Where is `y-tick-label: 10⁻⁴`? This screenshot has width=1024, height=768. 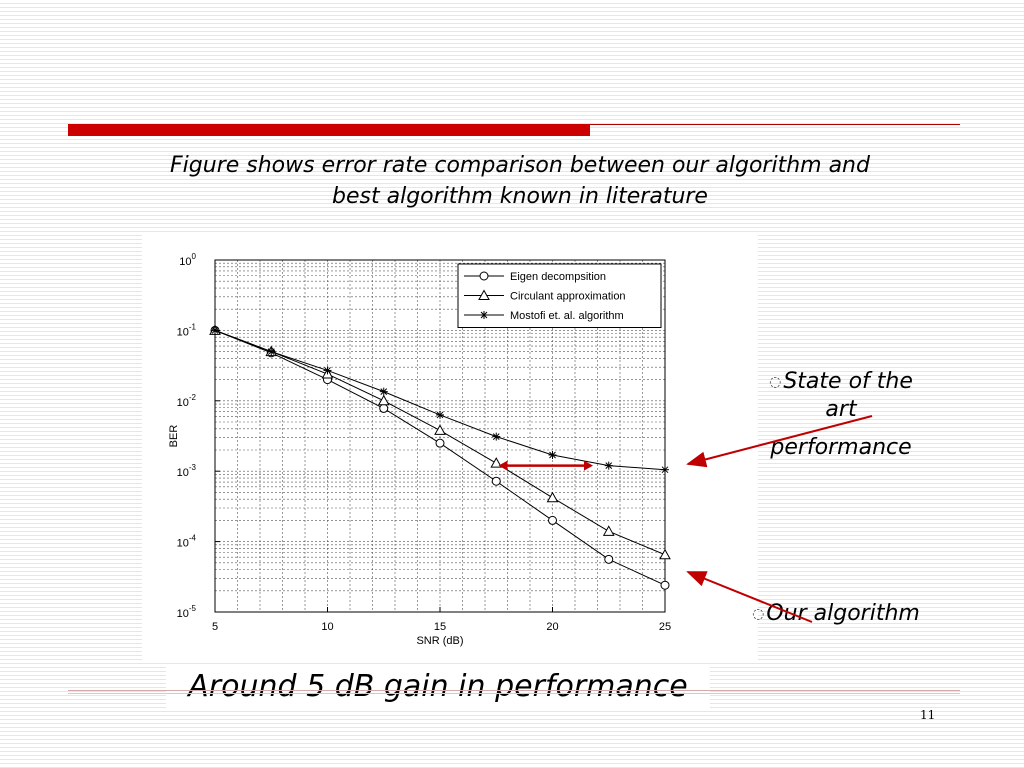
y-tick-label: 10⁻⁴ is located at coordinates (187, 542).